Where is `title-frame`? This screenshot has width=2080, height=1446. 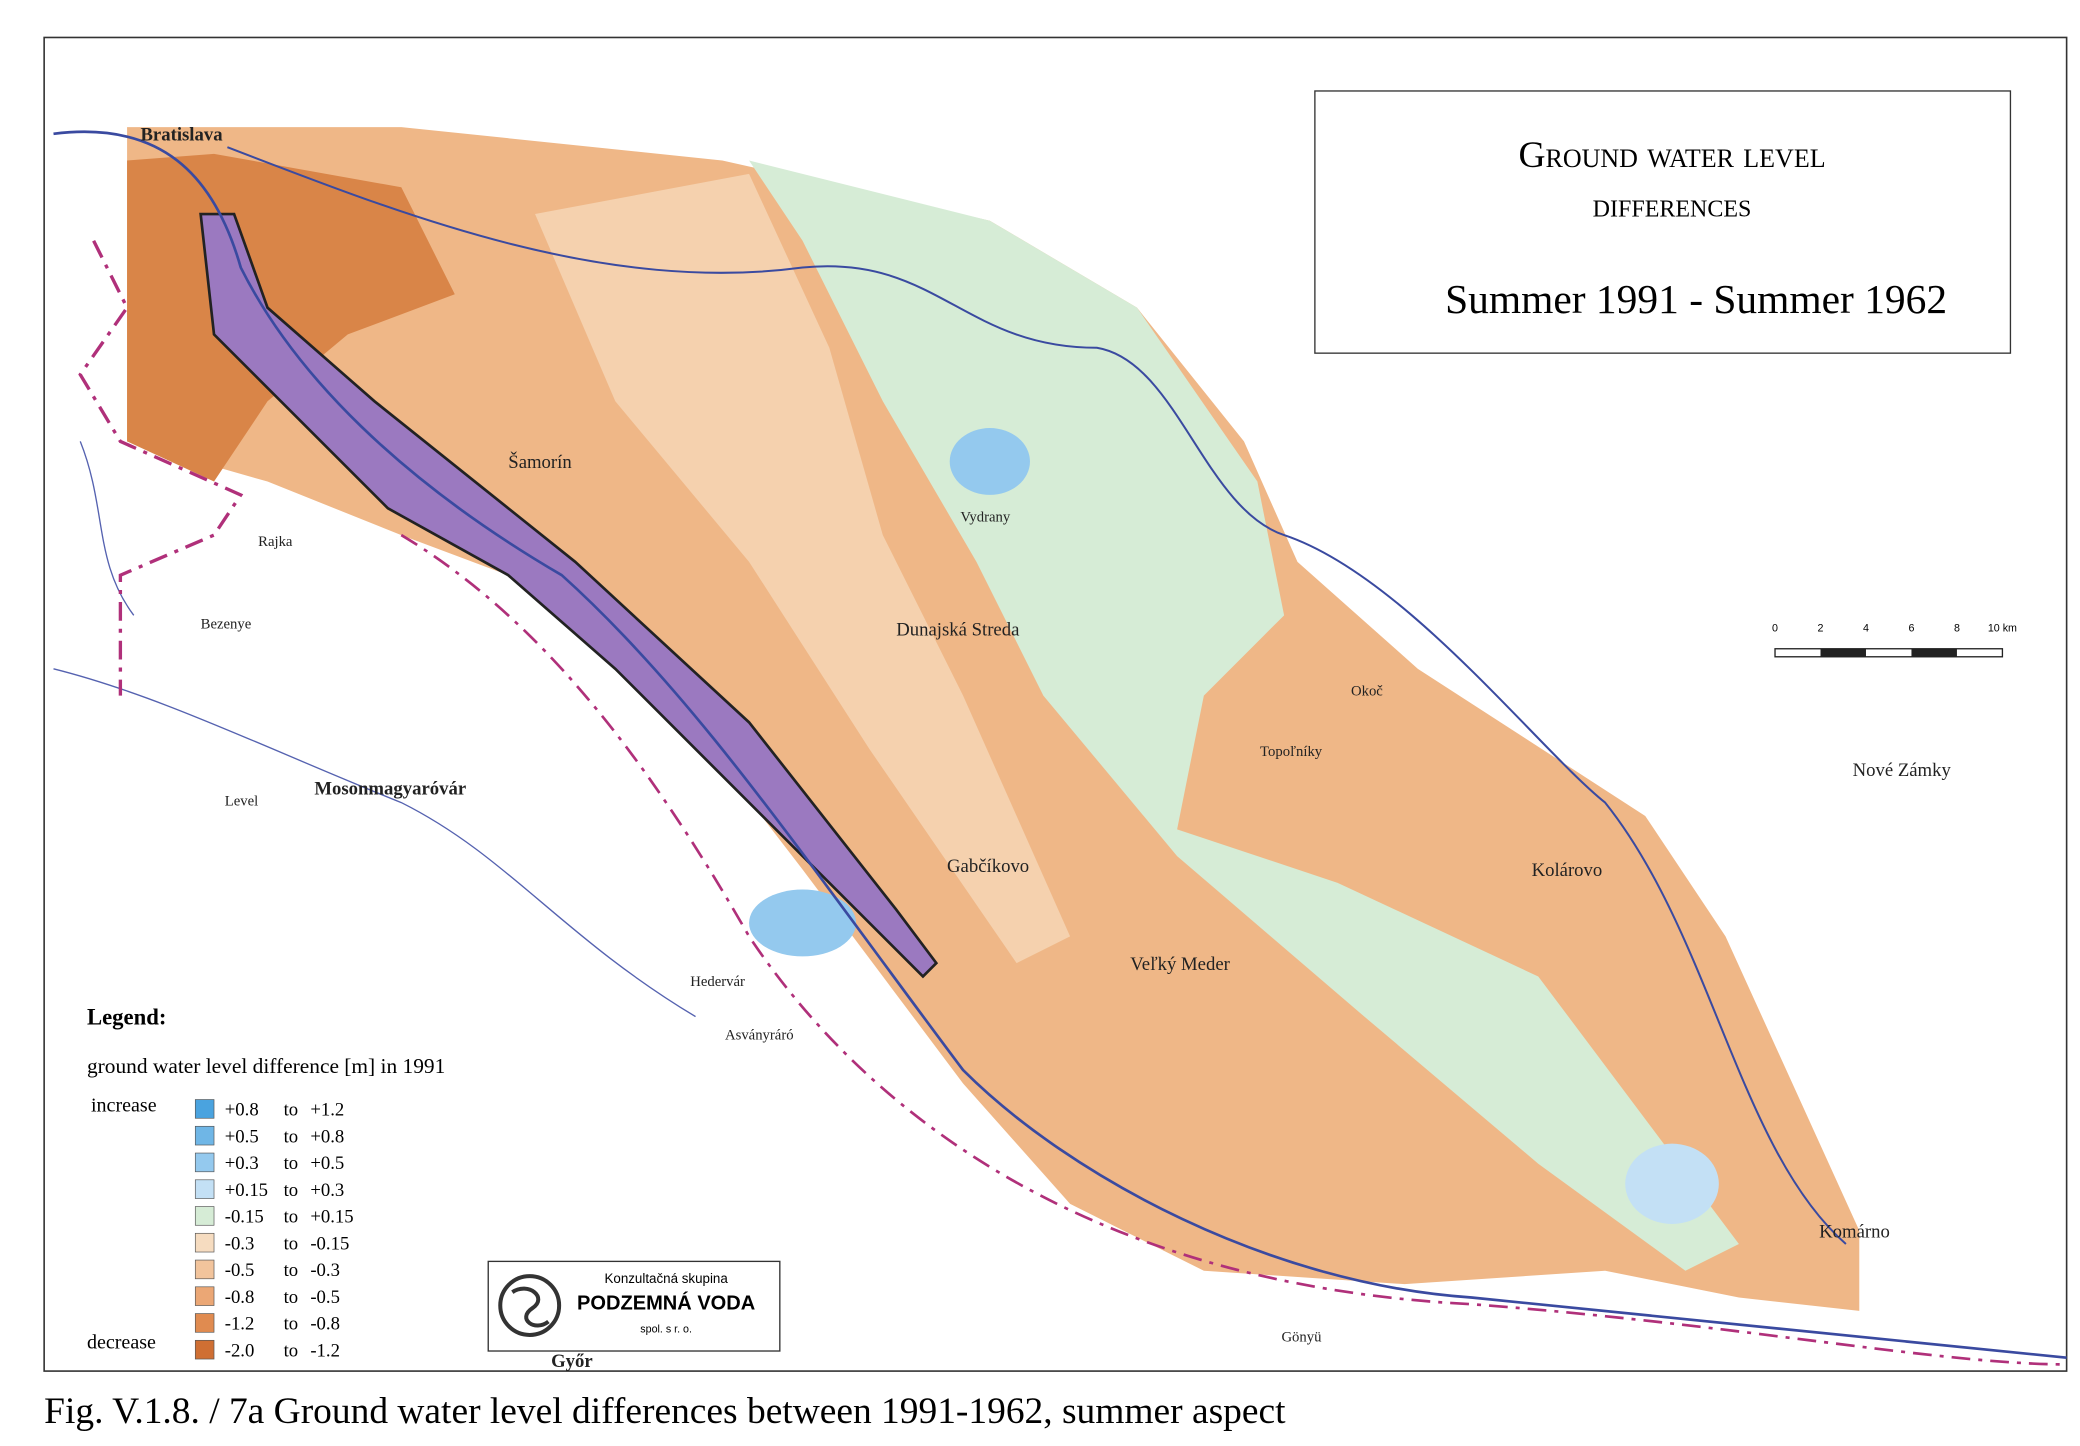
title-frame is located at coordinates (1663, 222).